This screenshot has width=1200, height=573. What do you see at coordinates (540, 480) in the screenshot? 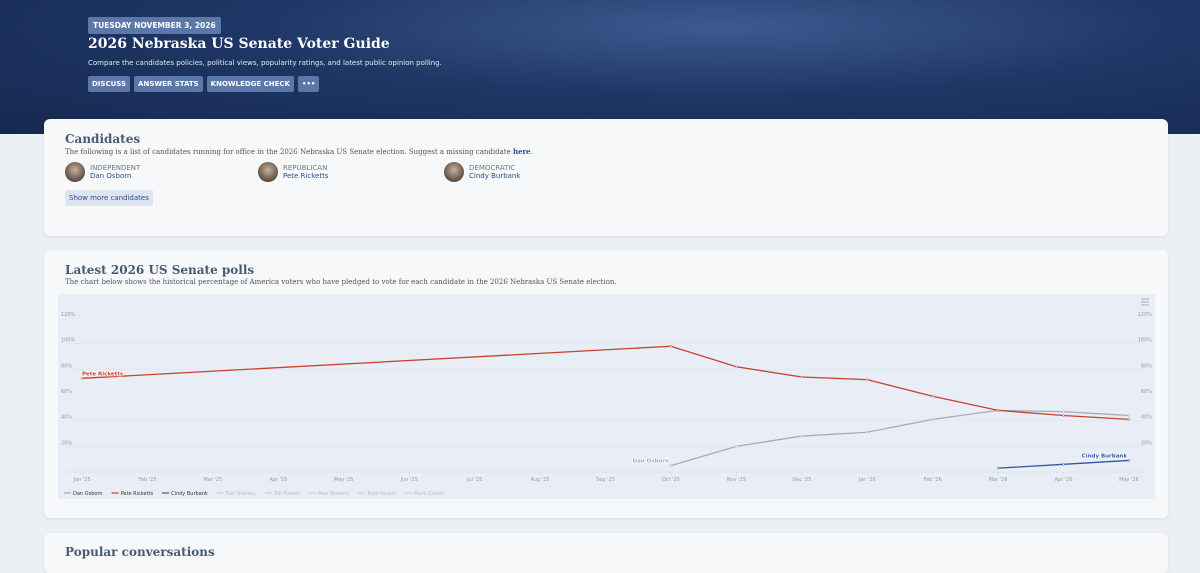
I see `x-tick-label: Aug '25` at bounding box center [540, 480].